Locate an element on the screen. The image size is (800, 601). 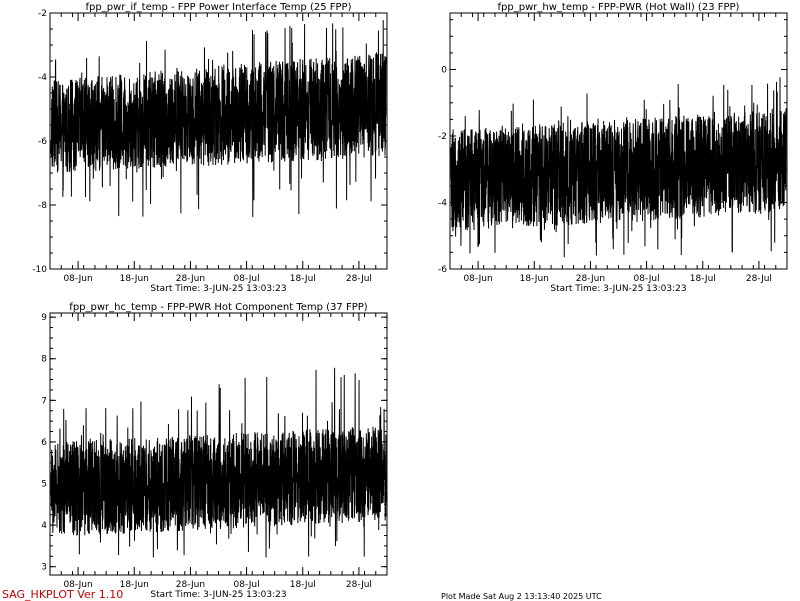
y-tick-label: 8 is located at coordinates (44, 360).